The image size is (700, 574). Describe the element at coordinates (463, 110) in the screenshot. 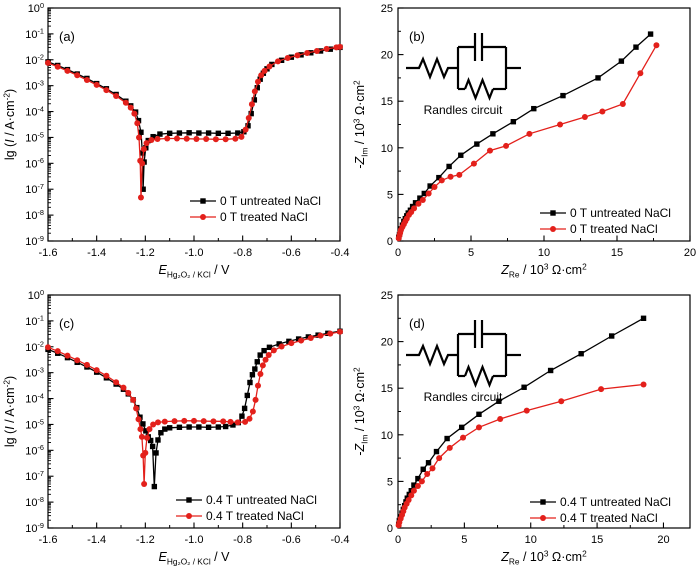

I see `randles-circuit-label: Randles circuit` at that location.